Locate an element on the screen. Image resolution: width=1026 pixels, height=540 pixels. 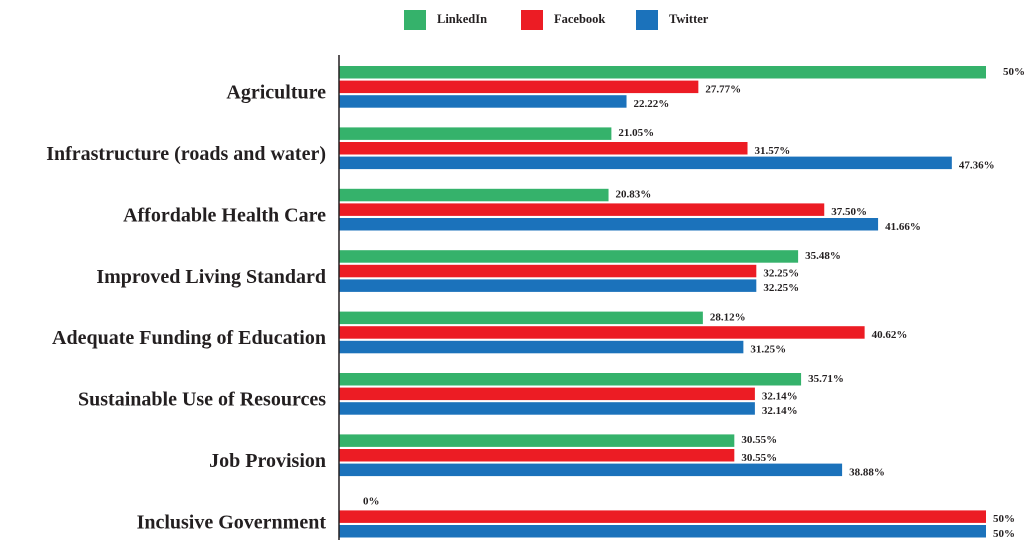
category-label: Affordable Health Care is located at coordinates (224, 215).